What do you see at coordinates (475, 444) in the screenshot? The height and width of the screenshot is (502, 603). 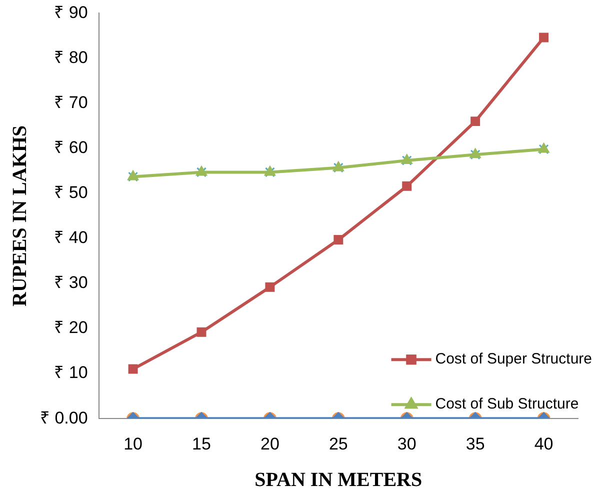 I see `x-tick-label: 35` at bounding box center [475, 444].